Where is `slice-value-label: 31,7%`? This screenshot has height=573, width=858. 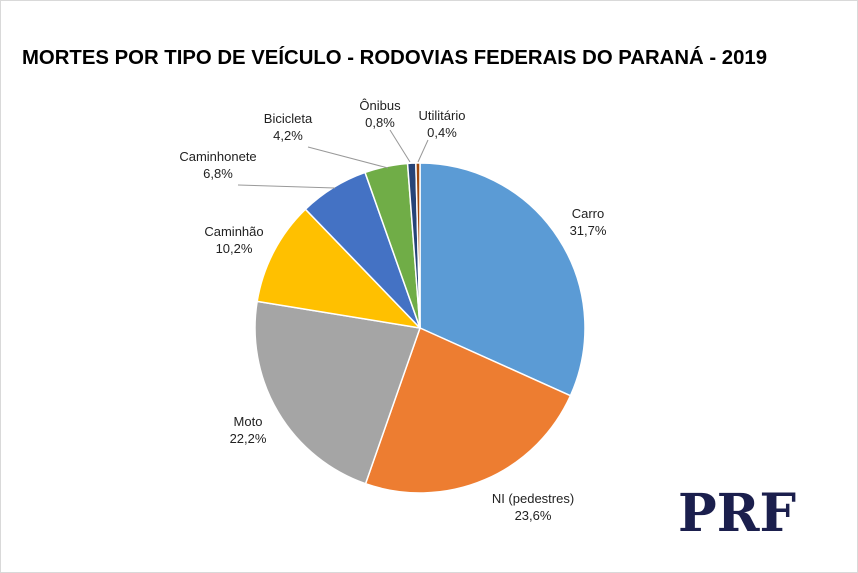
slice-value-label: 31,7% is located at coordinates (588, 230).